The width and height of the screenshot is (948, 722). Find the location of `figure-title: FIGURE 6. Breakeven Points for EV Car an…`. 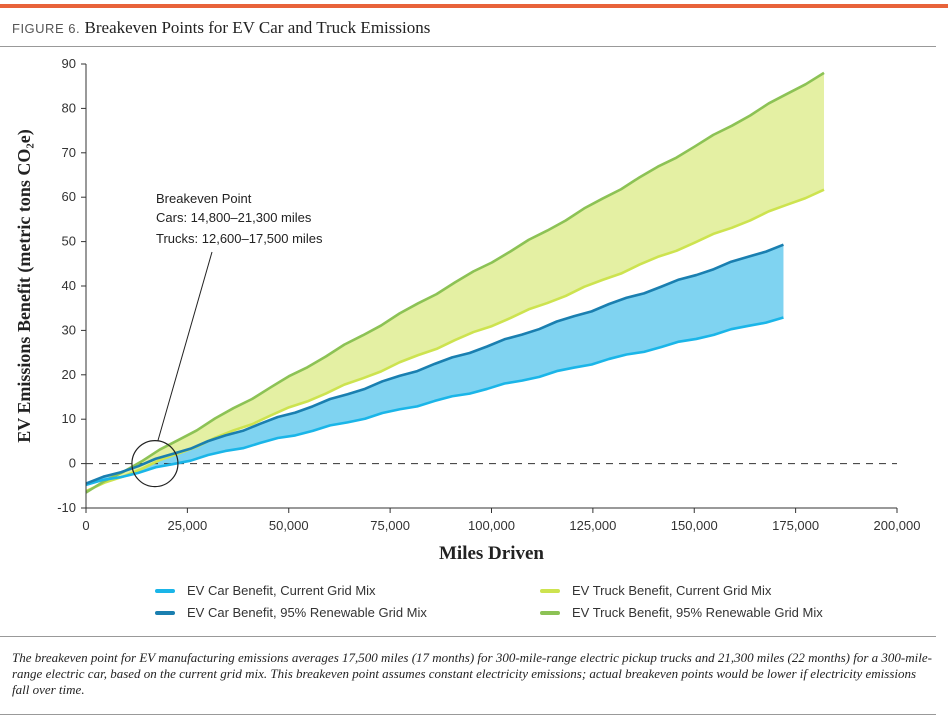

figure-title: FIGURE 6. Breakeven Points for EV Car an… is located at coordinates (221, 28).